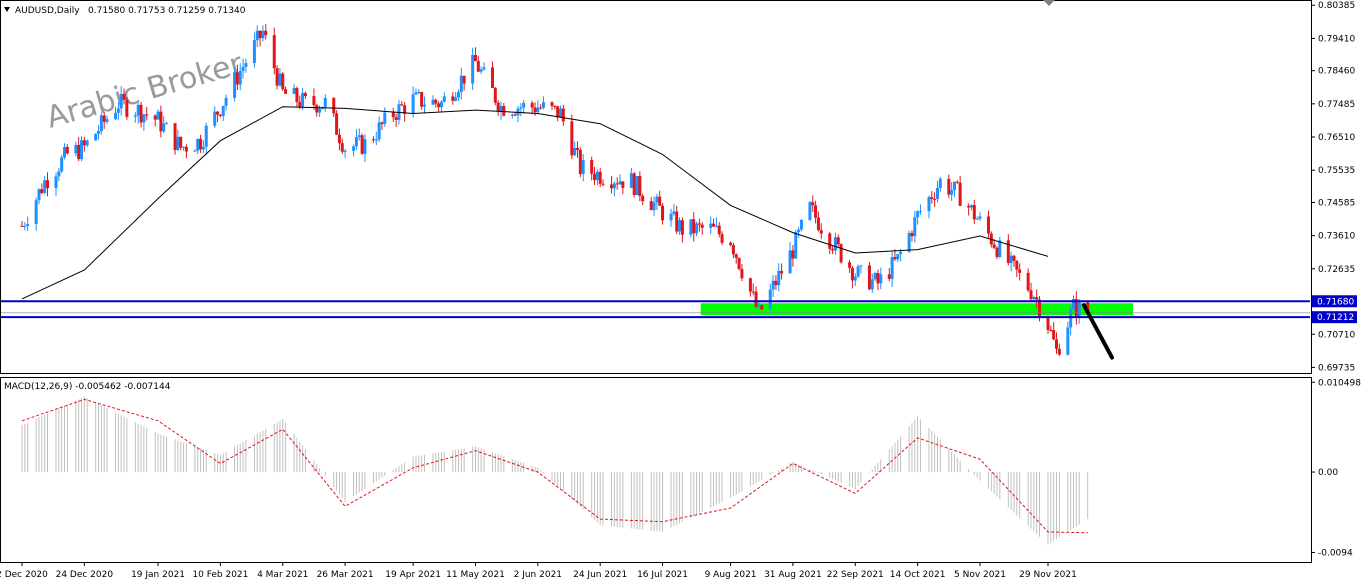 The width and height of the screenshot is (1361, 587). I want to click on price-tick-label: 0.77485, so click(1336, 105).